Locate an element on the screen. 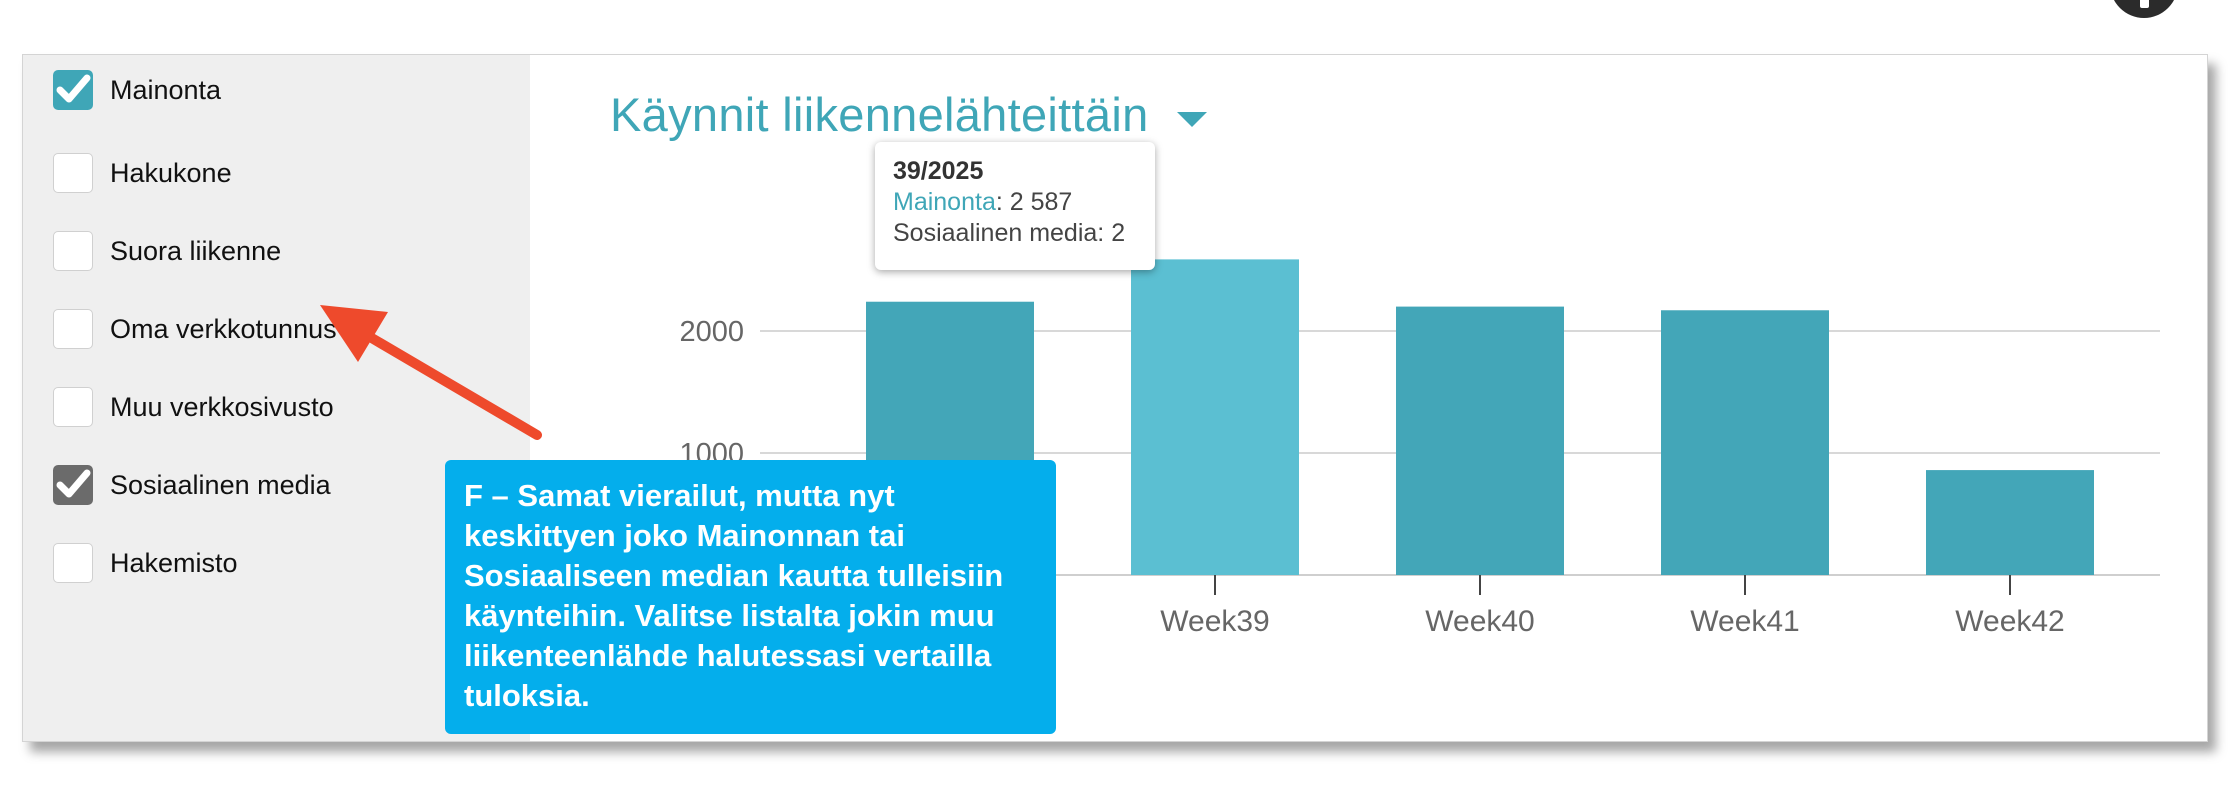 This screenshot has width=2230, height=786. chart-title: Käynnit liikennelähteittäin is located at coordinates (879, 114).